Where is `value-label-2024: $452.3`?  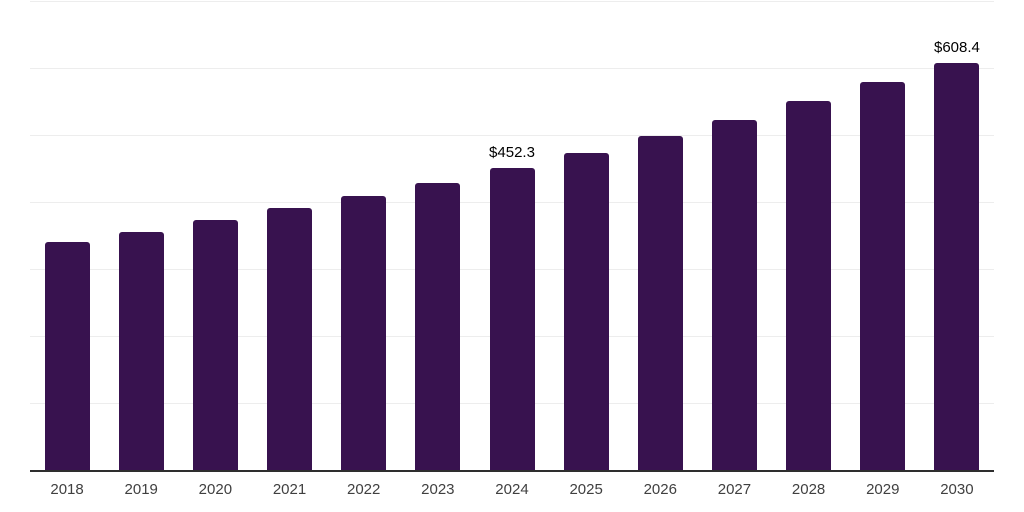
value-label-2024: $452.3 is located at coordinates (512, 152).